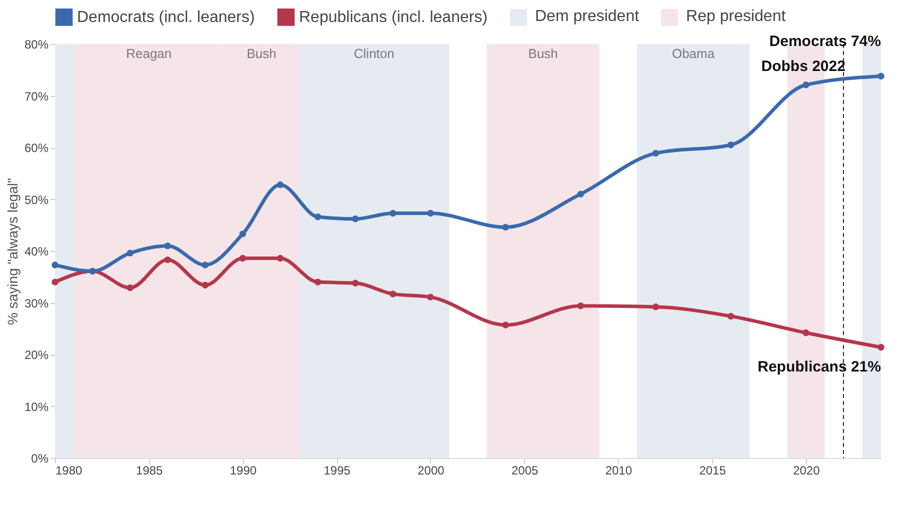 The height and width of the screenshot is (528, 900). I want to click on y-tick-label: 80%, so click(36, 45).